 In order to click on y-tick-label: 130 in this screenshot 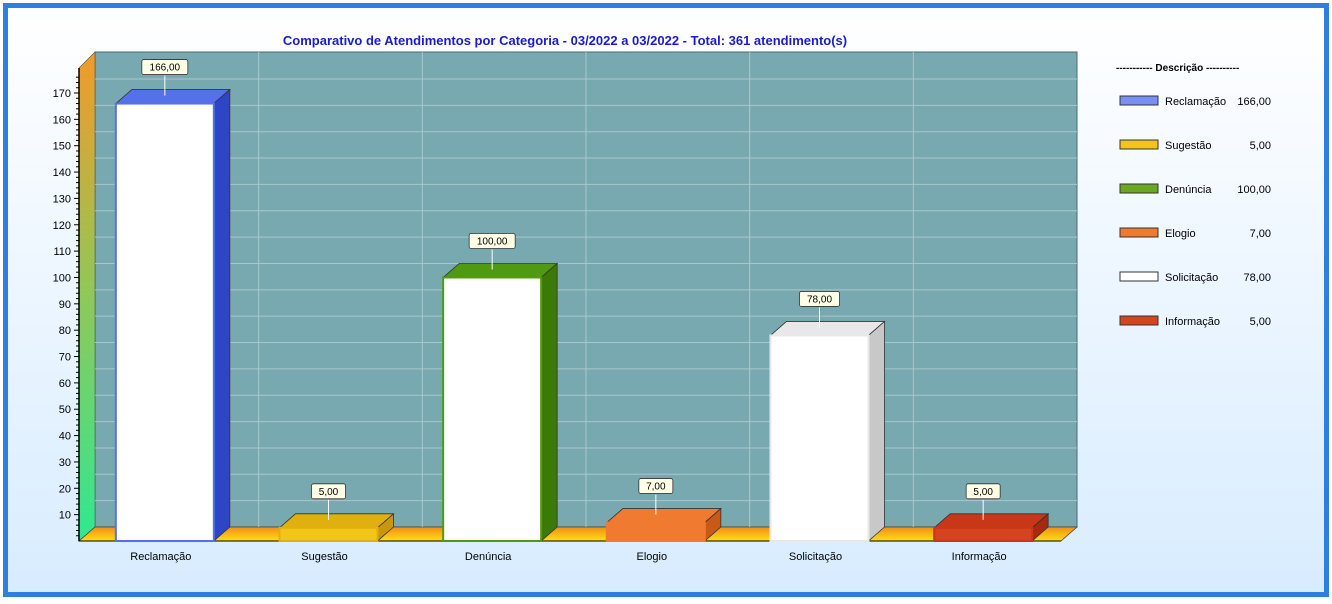, I will do `click(62, 199)`.